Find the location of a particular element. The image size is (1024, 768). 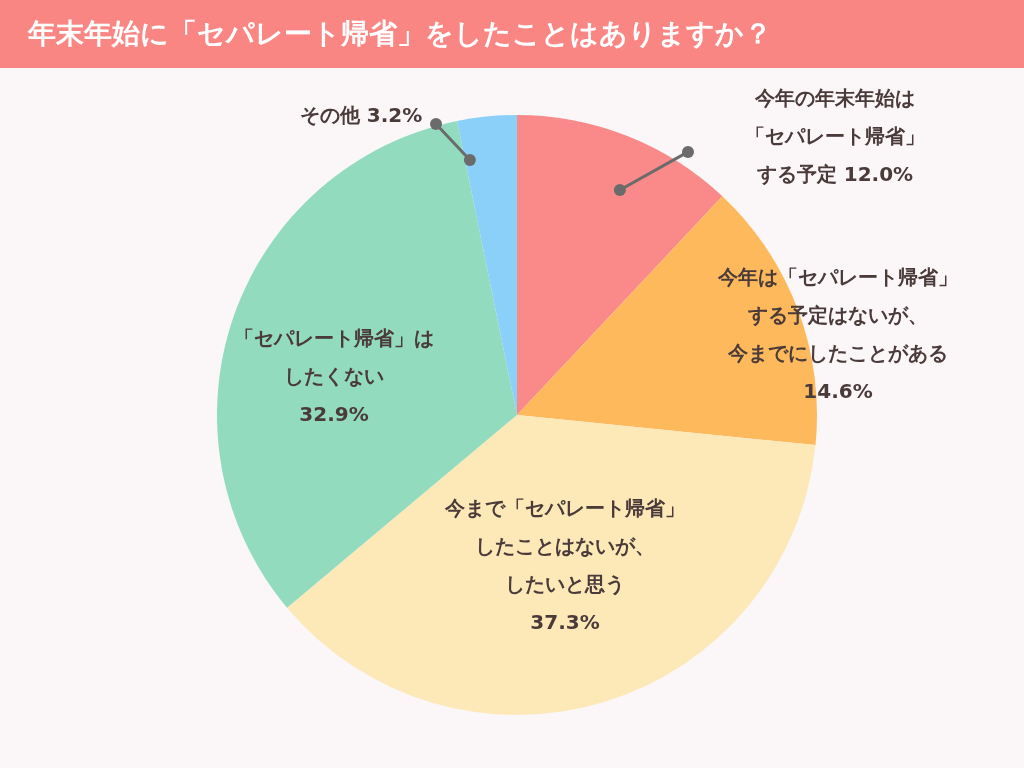

slice-label: 「セパレート帰省」はしたくない is located at coordinates (334, 357).